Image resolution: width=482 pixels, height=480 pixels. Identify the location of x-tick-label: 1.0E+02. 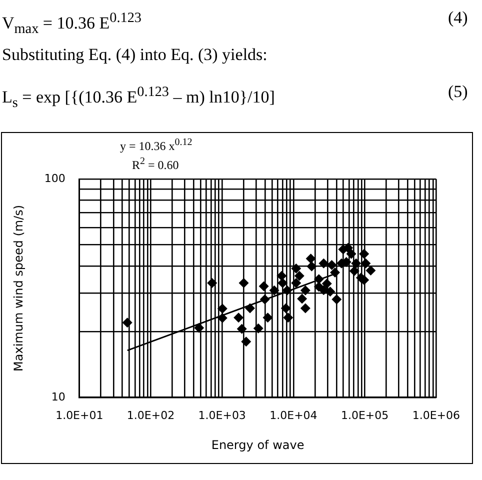
(150, 415).